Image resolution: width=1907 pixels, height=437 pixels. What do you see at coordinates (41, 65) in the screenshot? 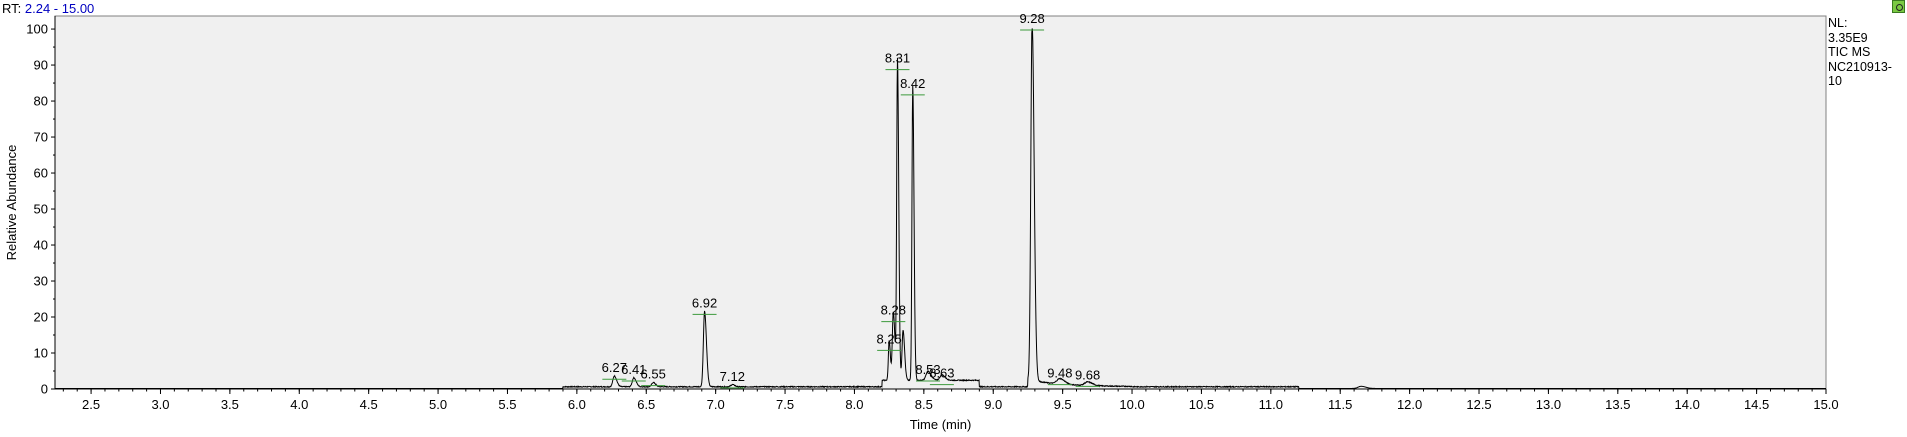
I see `y-tick-label: 90` at bounding box center [41, 65].